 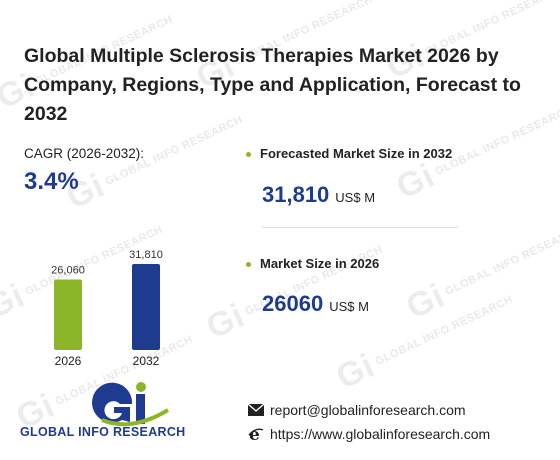 I want to click on internet-explorer-icon: e, so click(x=257, y=435).